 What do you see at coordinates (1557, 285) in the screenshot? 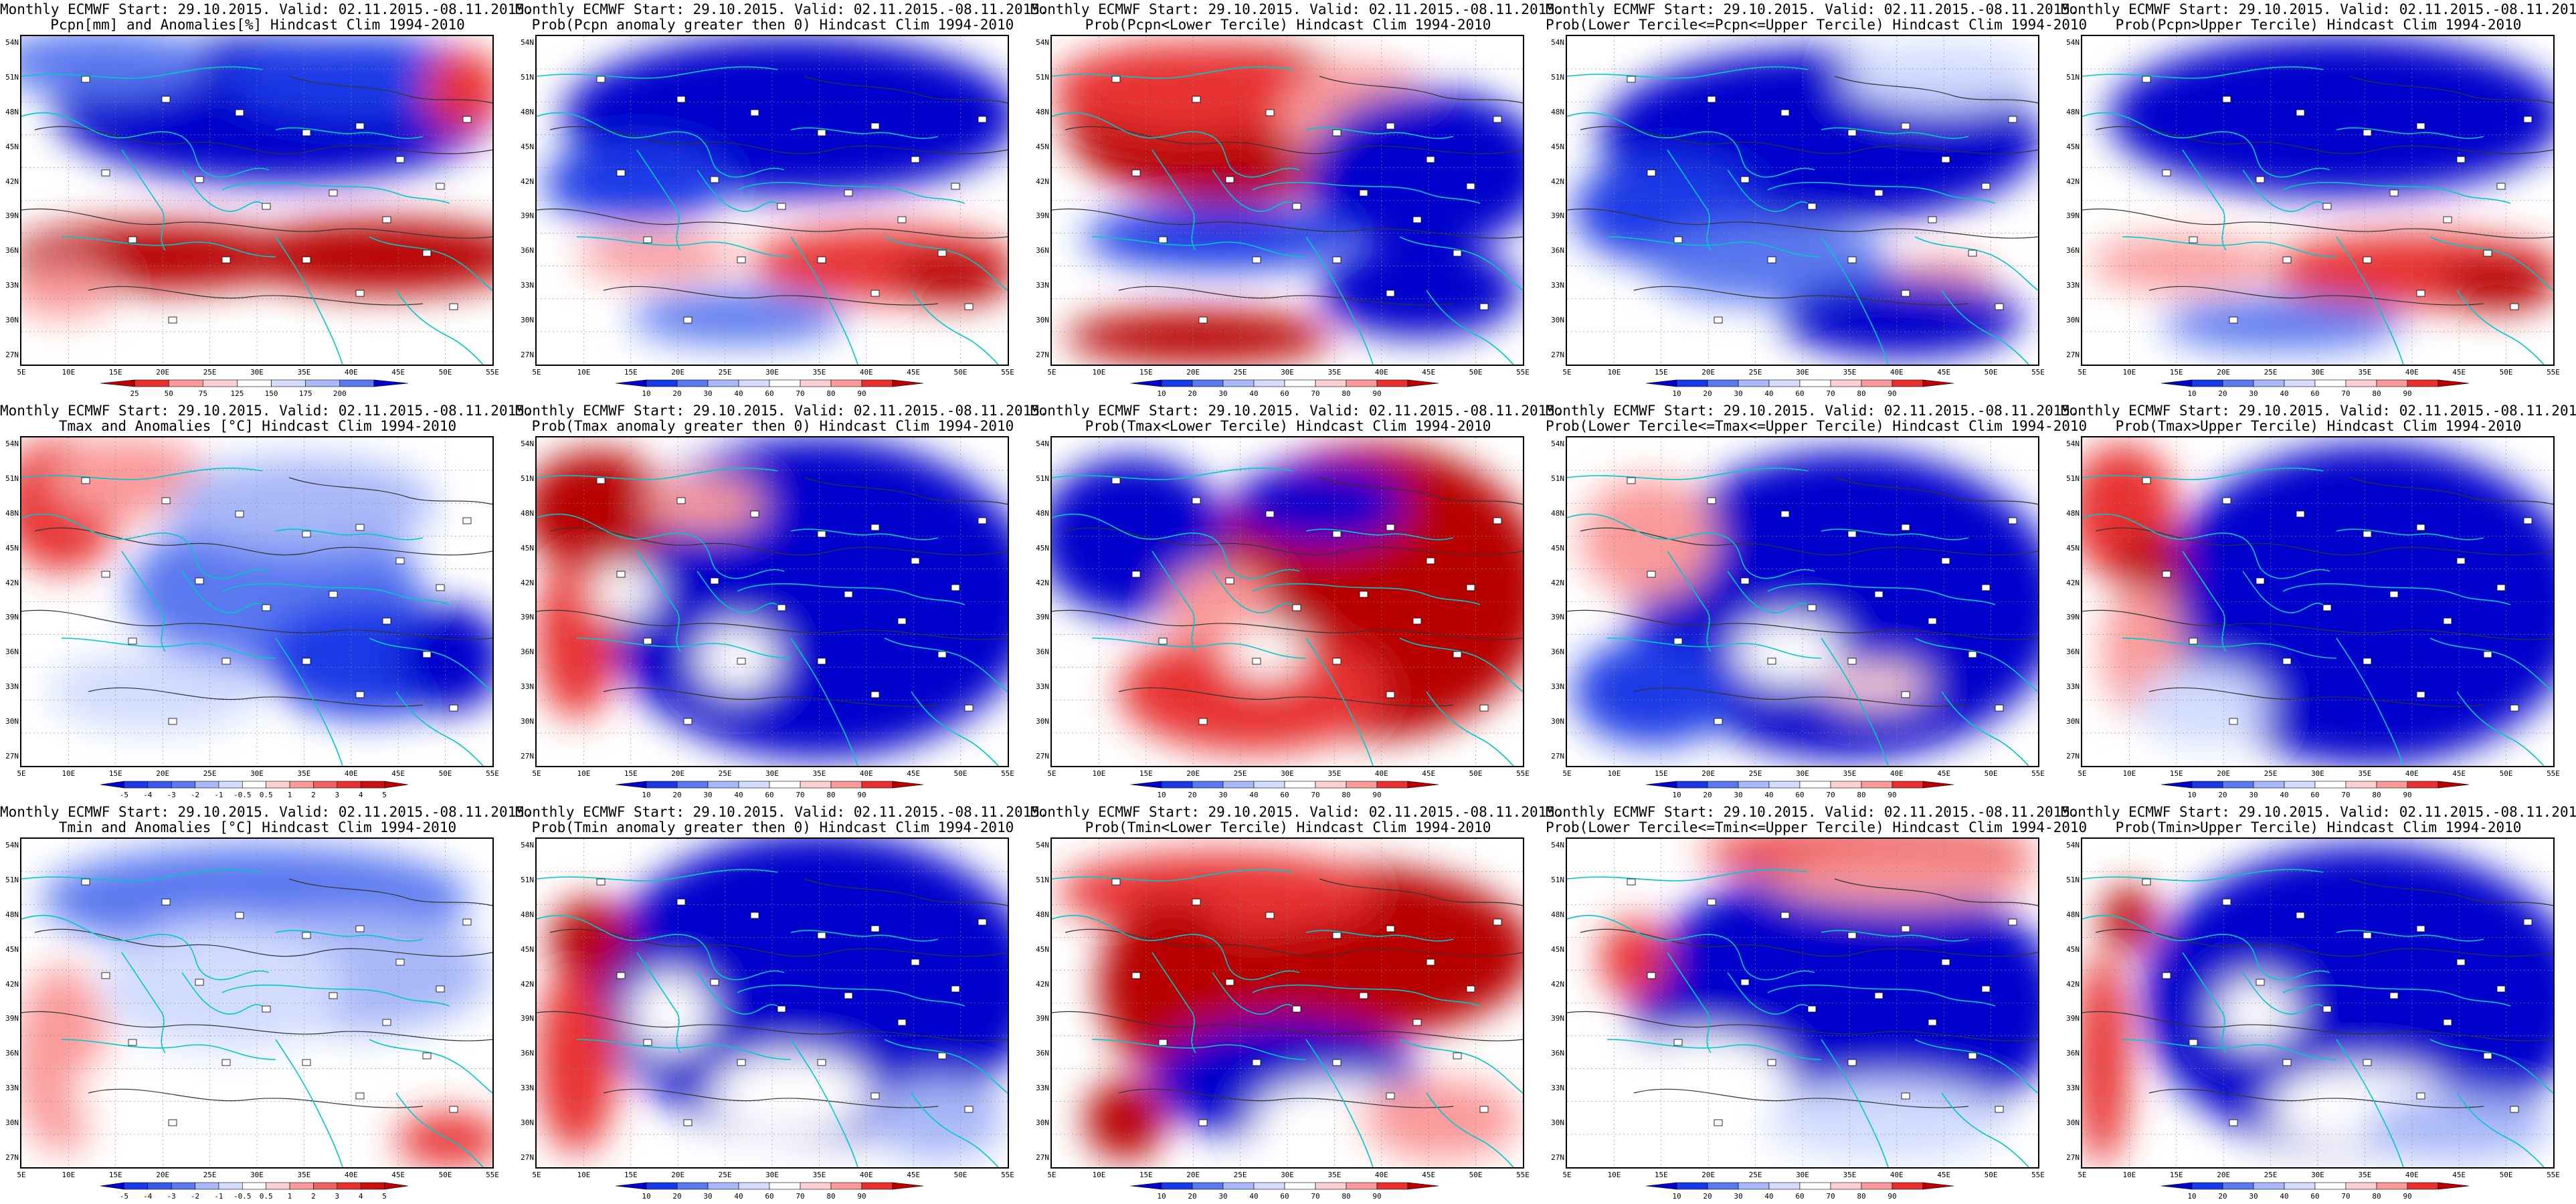
I see `lat-tick-label: 33N` at bounding box center [1557, 285].